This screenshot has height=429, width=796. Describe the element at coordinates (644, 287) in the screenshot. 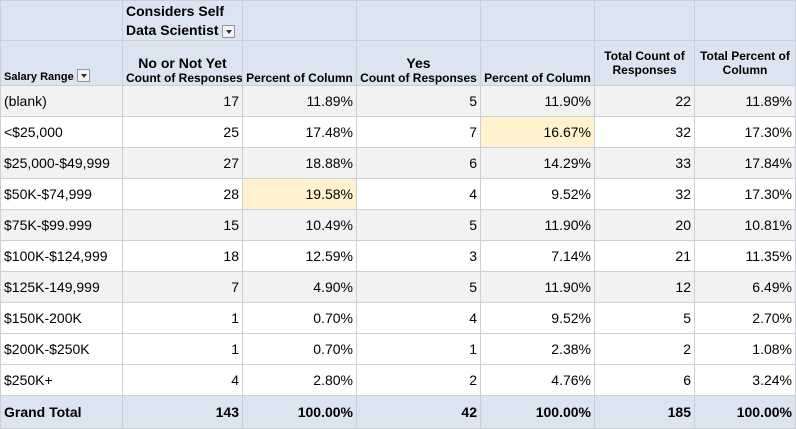

I see `total-count-cell: 12` at that location.